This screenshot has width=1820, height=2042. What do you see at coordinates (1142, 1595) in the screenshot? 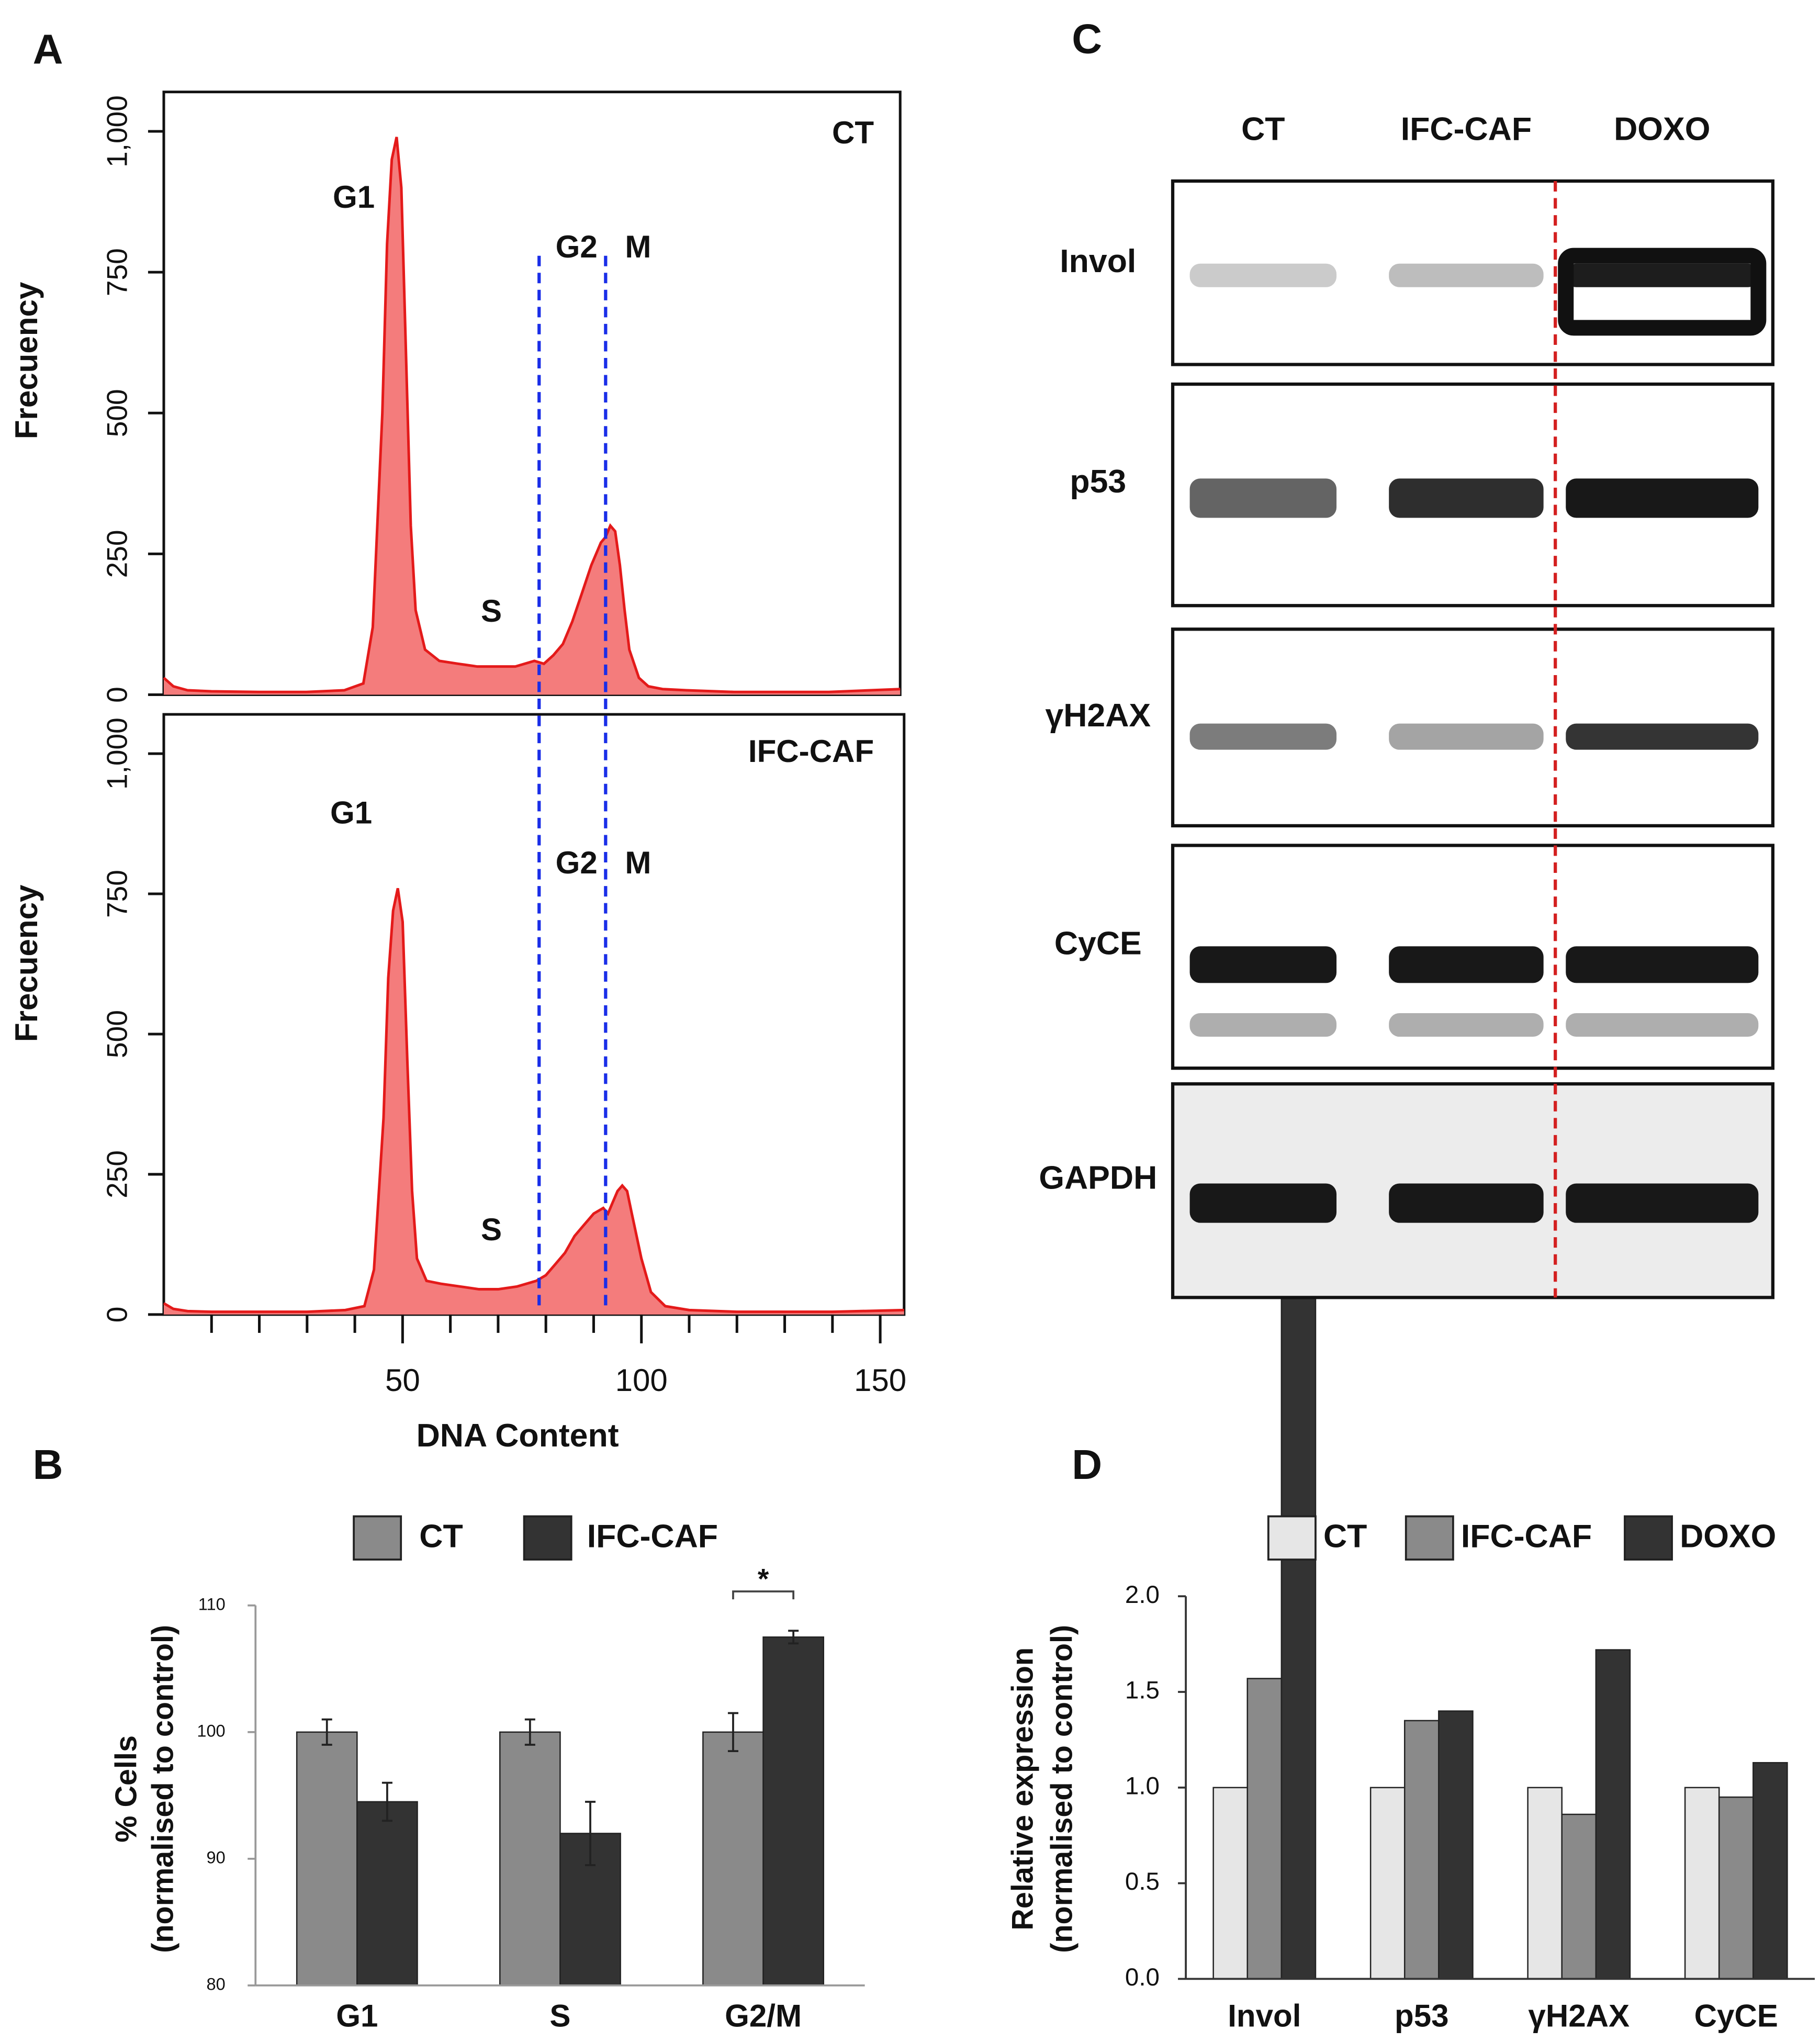
I see `y-tick-label: 2.0` at bounding box center [1142, 1595].